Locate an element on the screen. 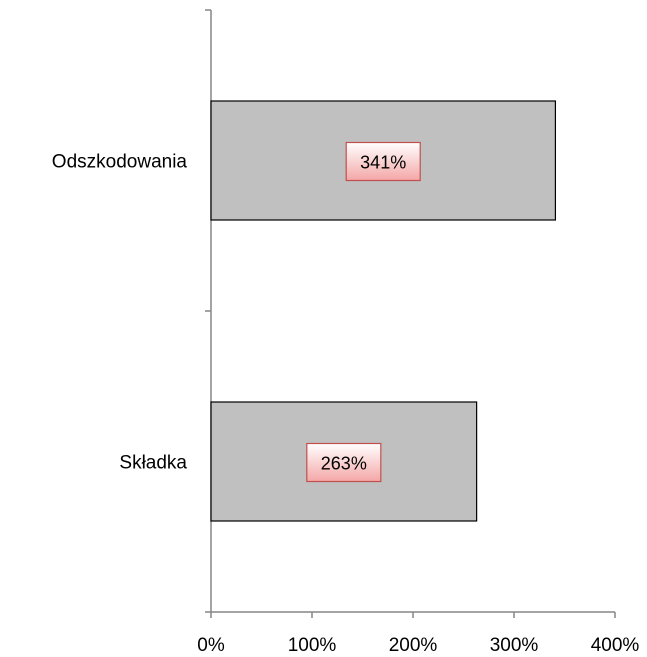  x-tick-label: 300% is located at coordinates (514, 645).